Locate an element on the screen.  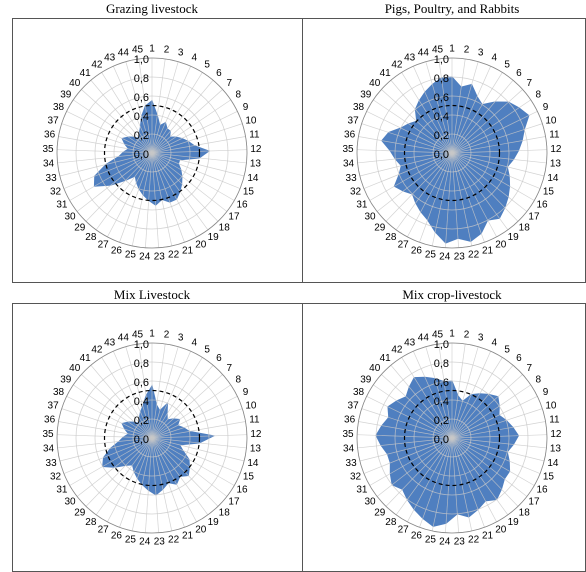
category-label: 35 is located at coordinates (49, 434).